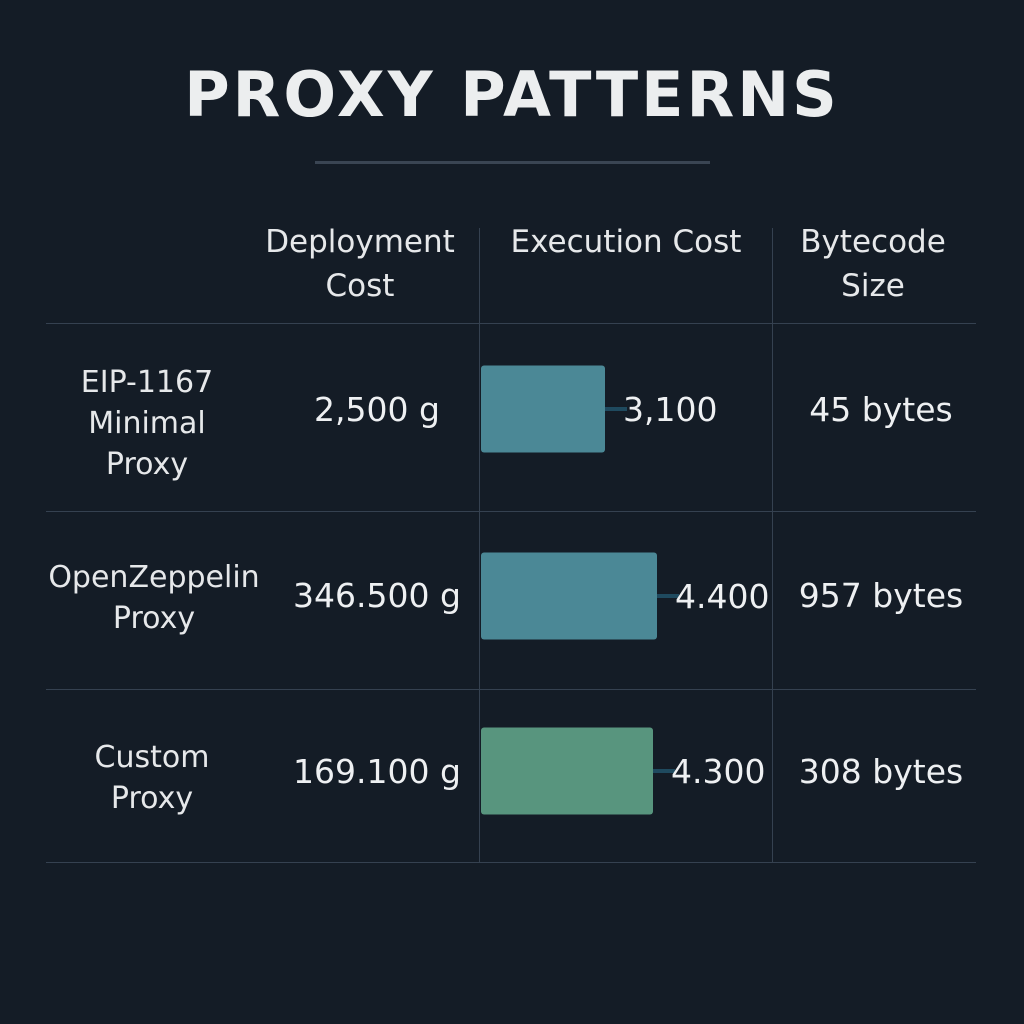 The height and width of the screenshot is (1024, 1024). I want to click on row-label-eip1167: EIP-1167 Minimal Proxy, so click(147, 423).